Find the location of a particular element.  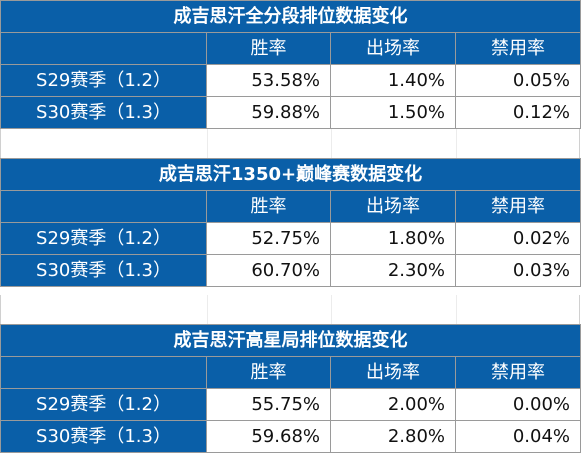

cell-ban-rate: 0.04% is located at coordinates (518, 436).